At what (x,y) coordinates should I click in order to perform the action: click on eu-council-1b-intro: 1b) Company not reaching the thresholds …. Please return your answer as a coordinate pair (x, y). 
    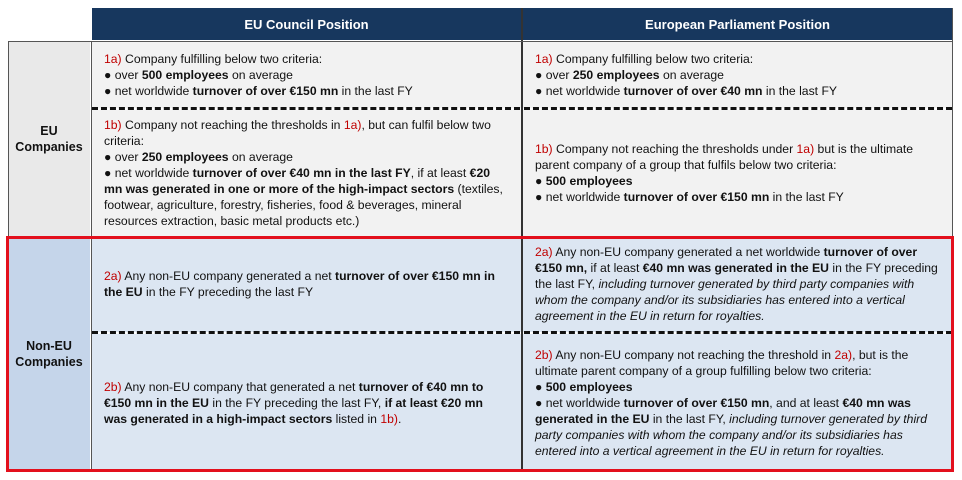
    Looking at the image, I should click on (297, 133).